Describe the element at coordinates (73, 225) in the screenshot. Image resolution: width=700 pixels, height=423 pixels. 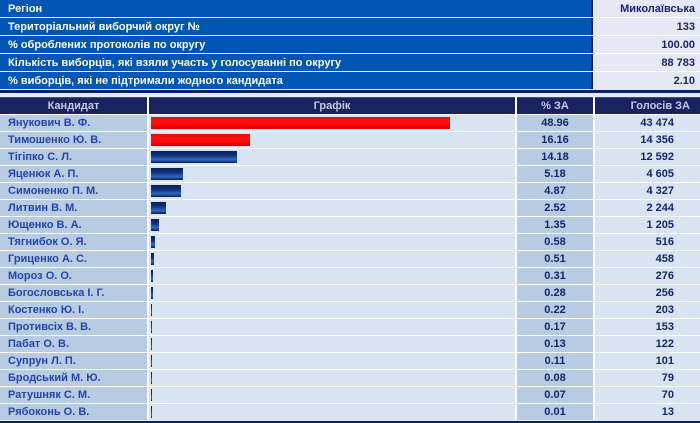
I see `candidate-name: Ющенко В. А.` at that location.